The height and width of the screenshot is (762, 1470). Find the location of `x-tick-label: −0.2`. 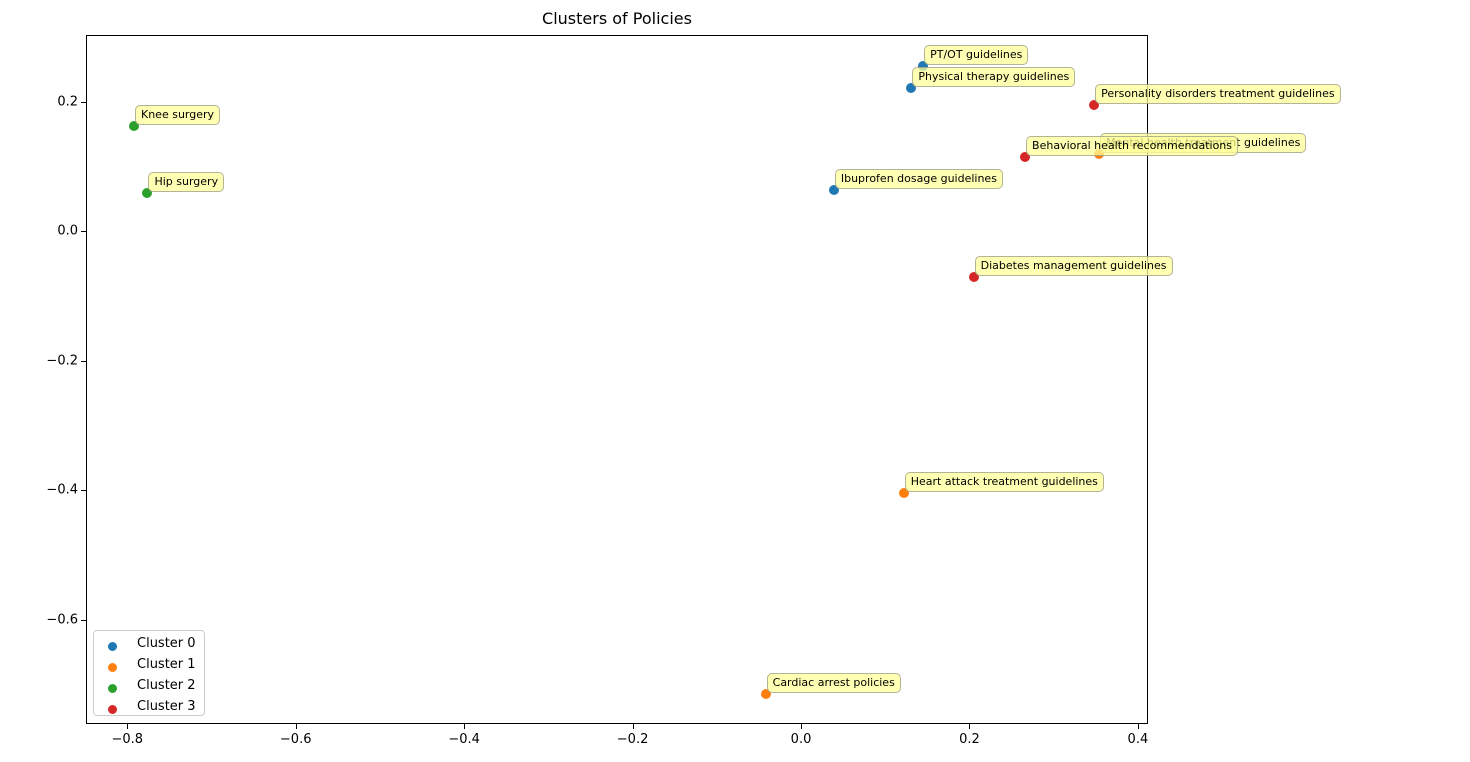

x-tick-label: −0.2 is located at coordinates (632, 739).